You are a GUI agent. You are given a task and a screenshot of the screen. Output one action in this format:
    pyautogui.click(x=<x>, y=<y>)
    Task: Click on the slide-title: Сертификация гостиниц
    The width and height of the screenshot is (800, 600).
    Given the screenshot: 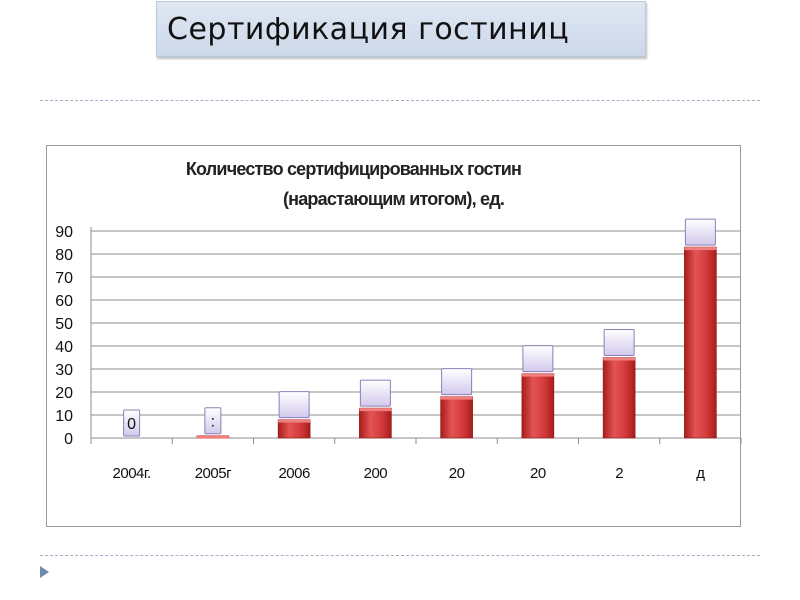 What is the action you would take?
    pyautogui.click(x=401, y=29)
    